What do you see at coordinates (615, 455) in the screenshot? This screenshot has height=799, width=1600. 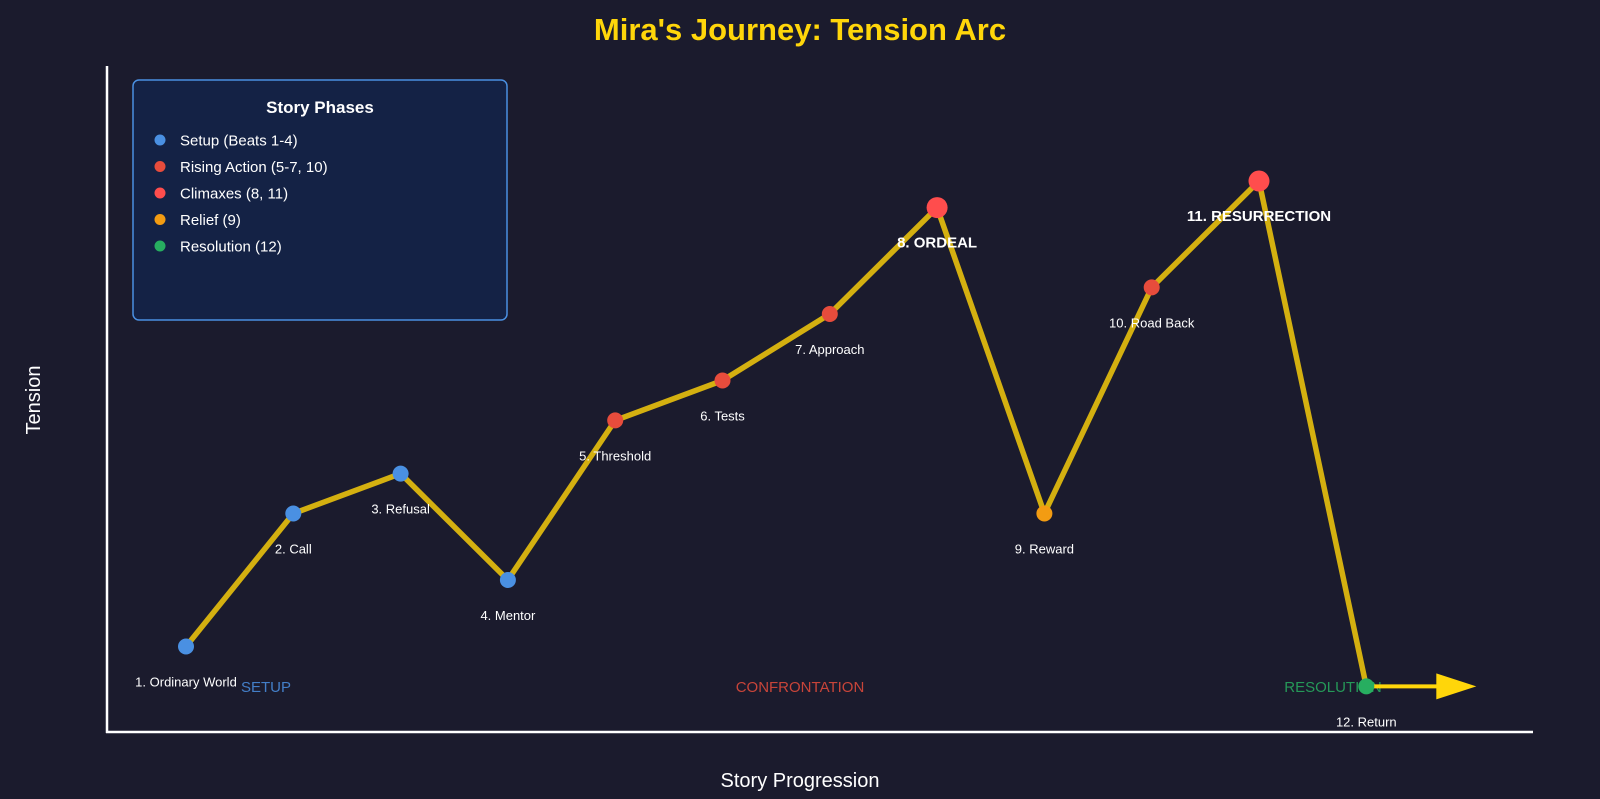 I see `point-label-5: 5. Threshold` at bounding box center [615, 455].